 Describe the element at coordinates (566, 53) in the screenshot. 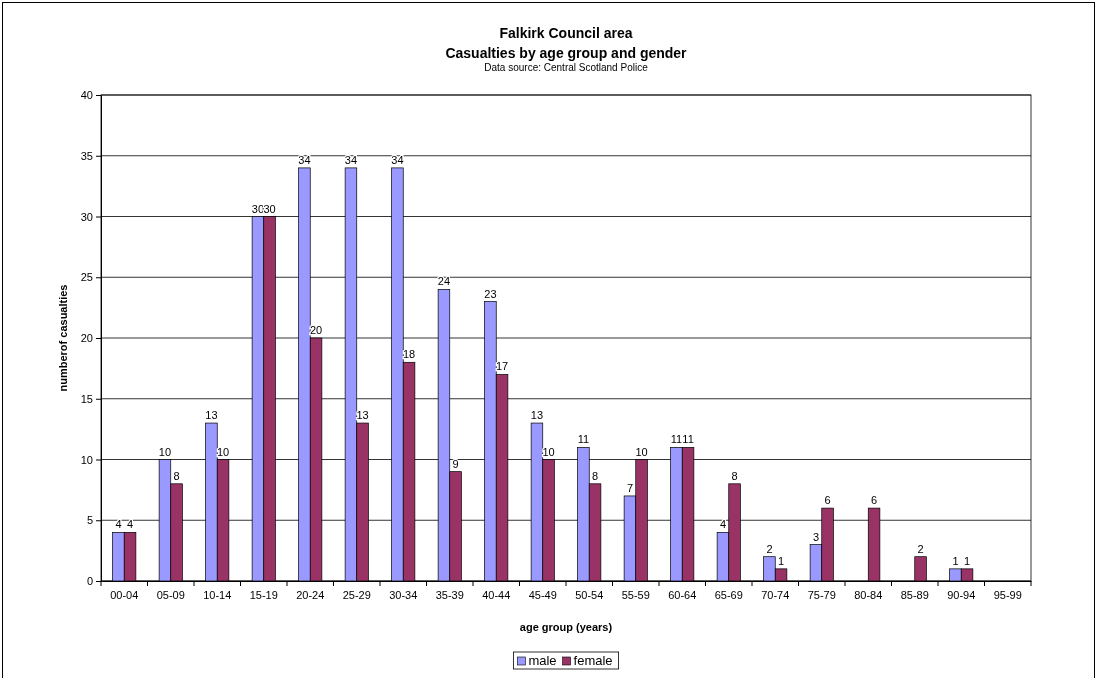

I see `chart-subtitle: Casualties by age group and gender` at that location.